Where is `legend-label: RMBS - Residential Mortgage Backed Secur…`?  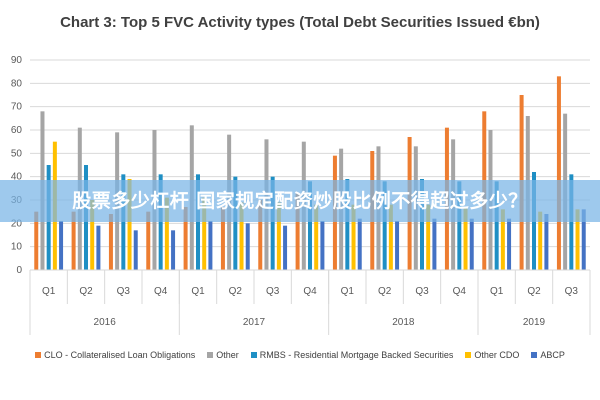
legend-label: RMBS - Residential Mortgage Backed Secur… is located at coordinates (356, 355).